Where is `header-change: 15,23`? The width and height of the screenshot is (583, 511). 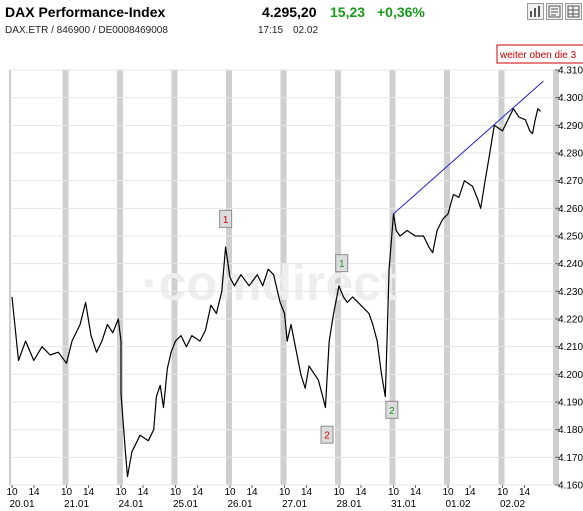
header-change: 15,23 is located at coordinates (348, 12).